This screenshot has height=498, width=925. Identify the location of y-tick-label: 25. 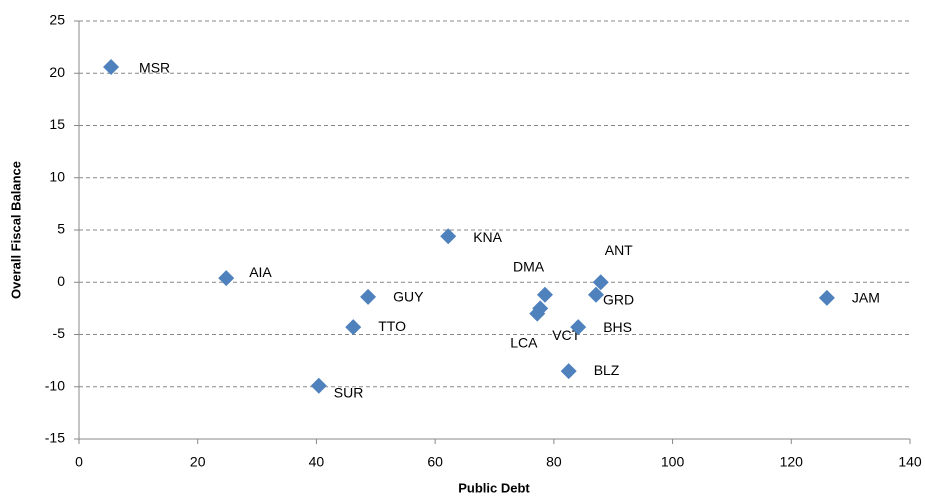
(57, 20).